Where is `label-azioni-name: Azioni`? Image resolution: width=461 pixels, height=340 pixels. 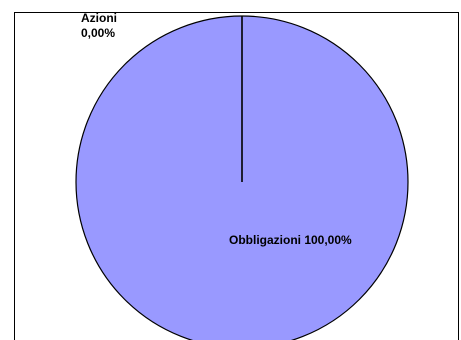
label-azioni-name: Azioni is located at coordinates (99, 18).